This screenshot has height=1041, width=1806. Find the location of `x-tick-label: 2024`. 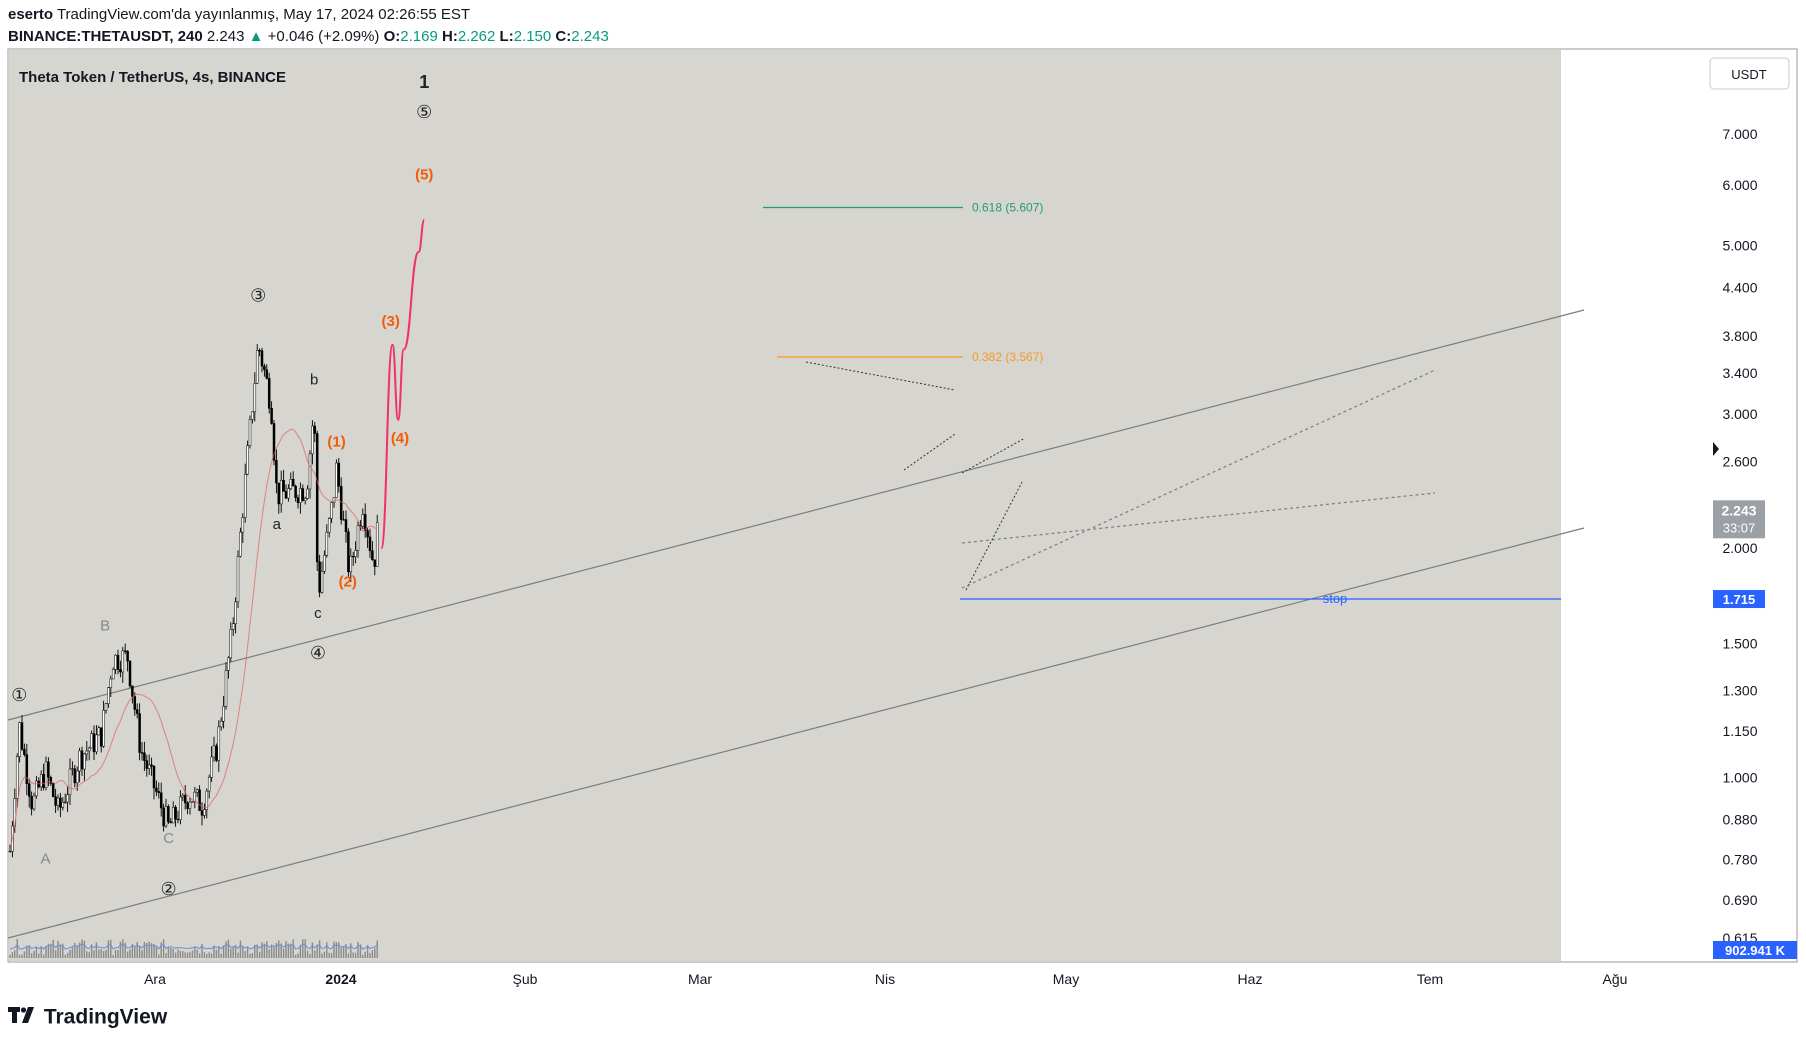

x-tick-label: 2024 is located at coordinates (340, 979).